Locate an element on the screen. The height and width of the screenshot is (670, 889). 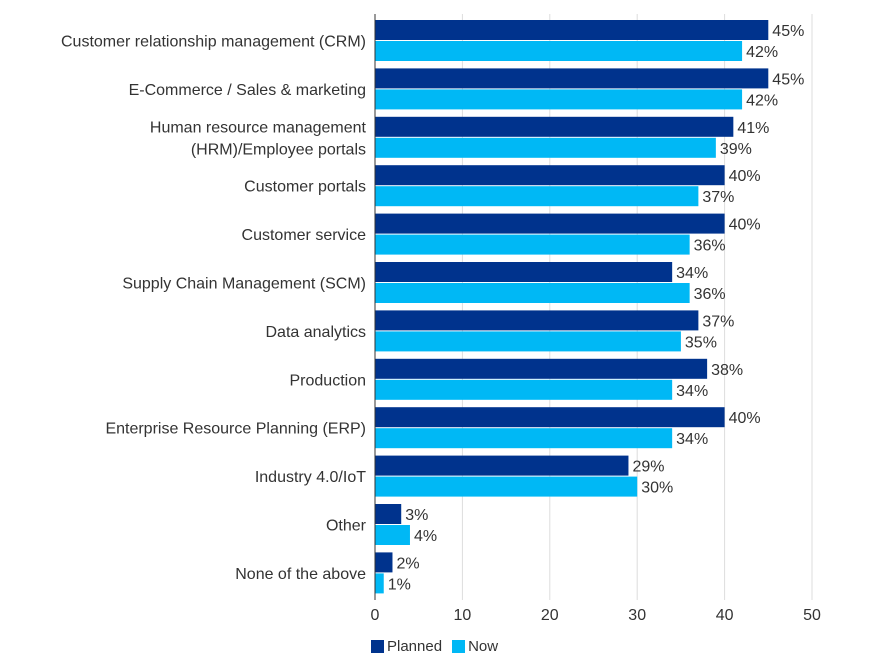
legend-swatch-now is located at coordinates (459, 646).